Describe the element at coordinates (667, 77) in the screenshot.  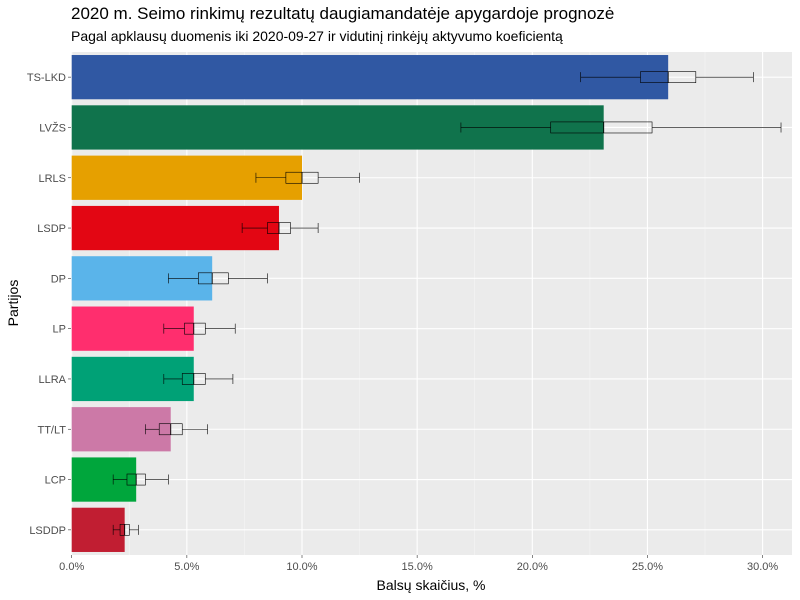
I see `interval-ts-lkd` at that location.